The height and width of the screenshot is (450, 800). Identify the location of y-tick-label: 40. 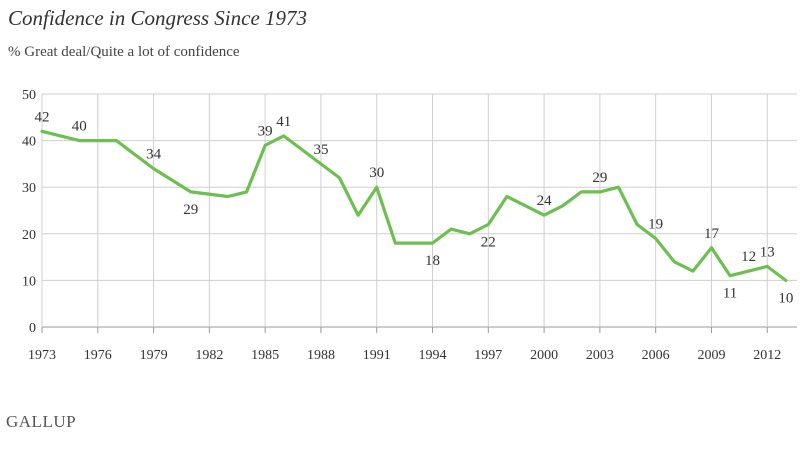
(29, 142).